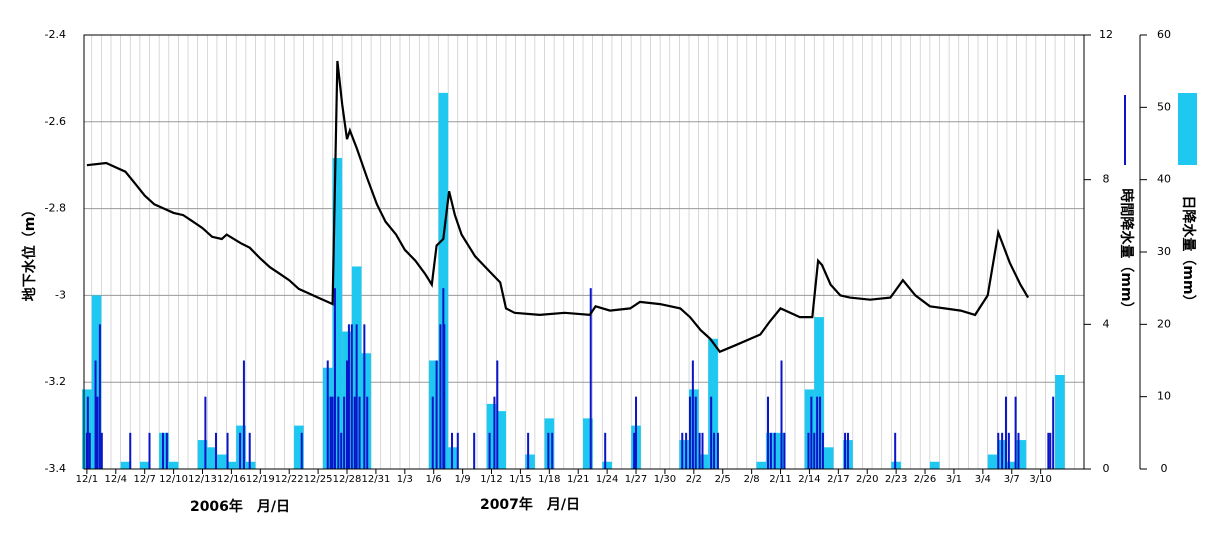 Image resolution: width=1215 pixels, height=544 pixels. I want to click on x-tick-label tl: 1/9, so click(463, 479).